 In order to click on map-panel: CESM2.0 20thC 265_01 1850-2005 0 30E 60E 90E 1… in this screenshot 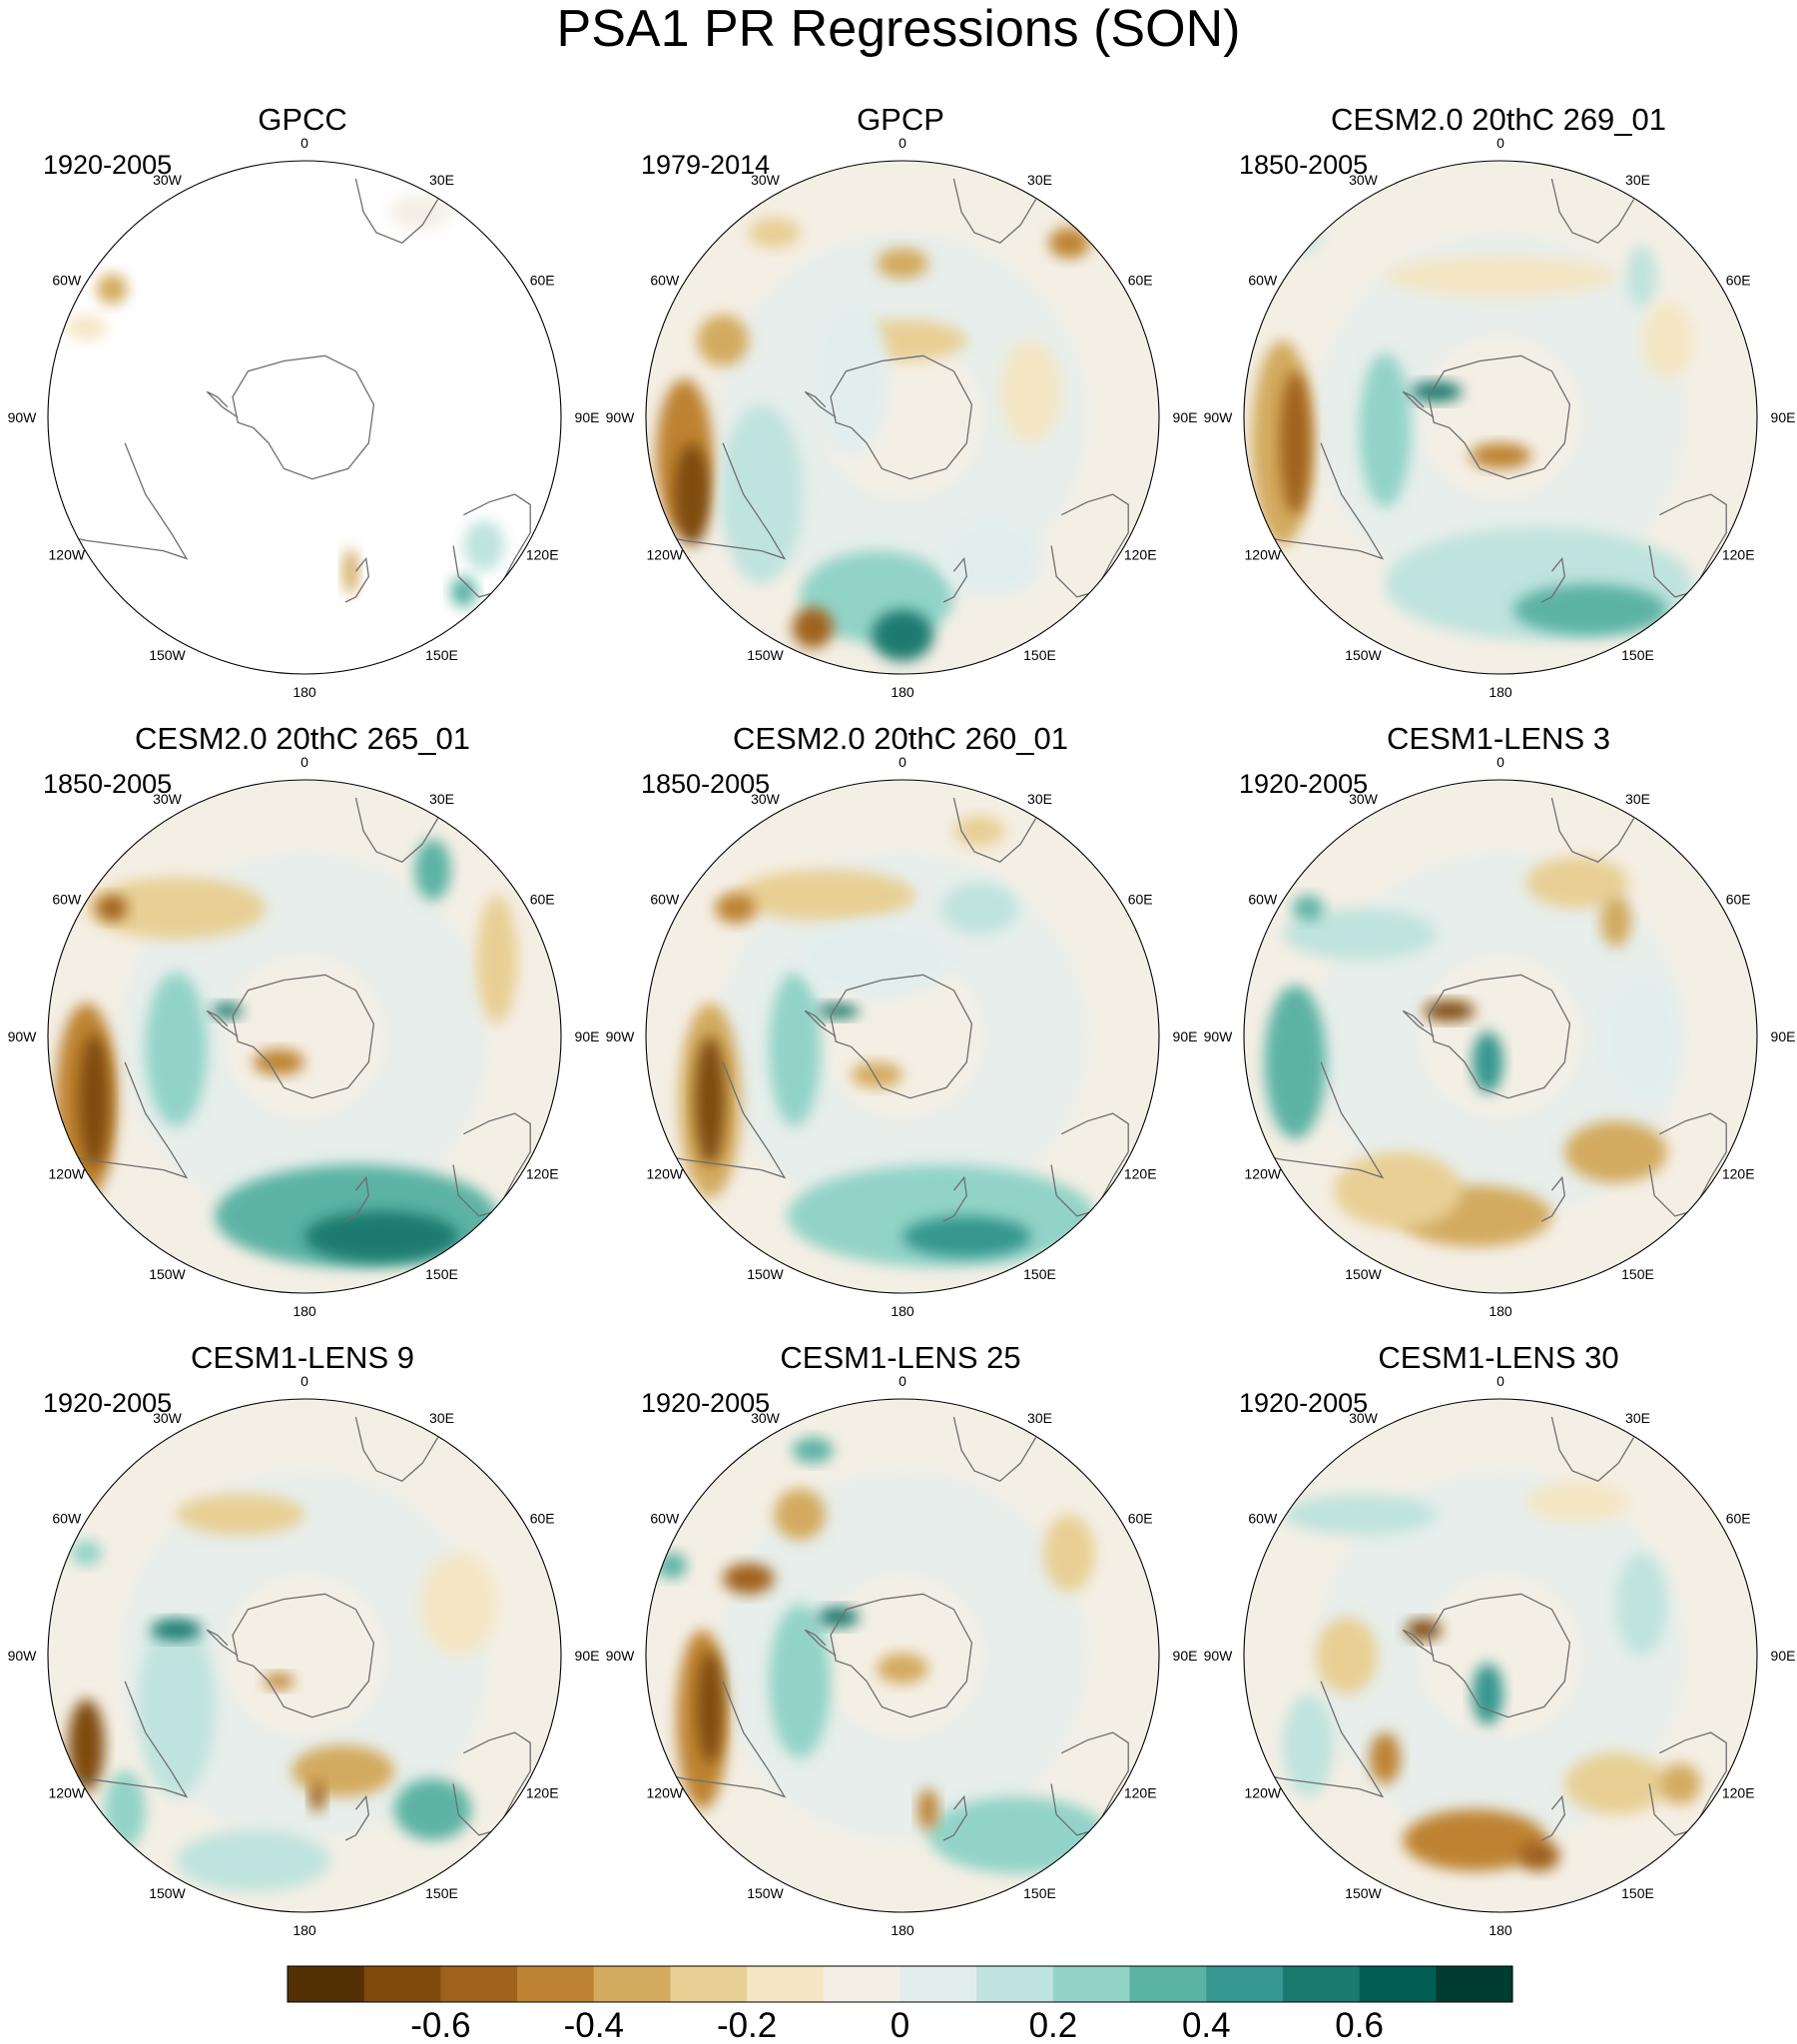, I will do `click(304, 1020)`.